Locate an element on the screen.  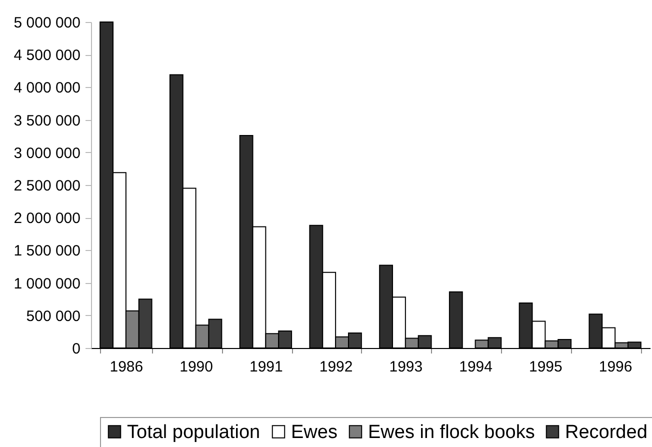
y-tick-label: 500 000 is located at coordinates (53, 316).